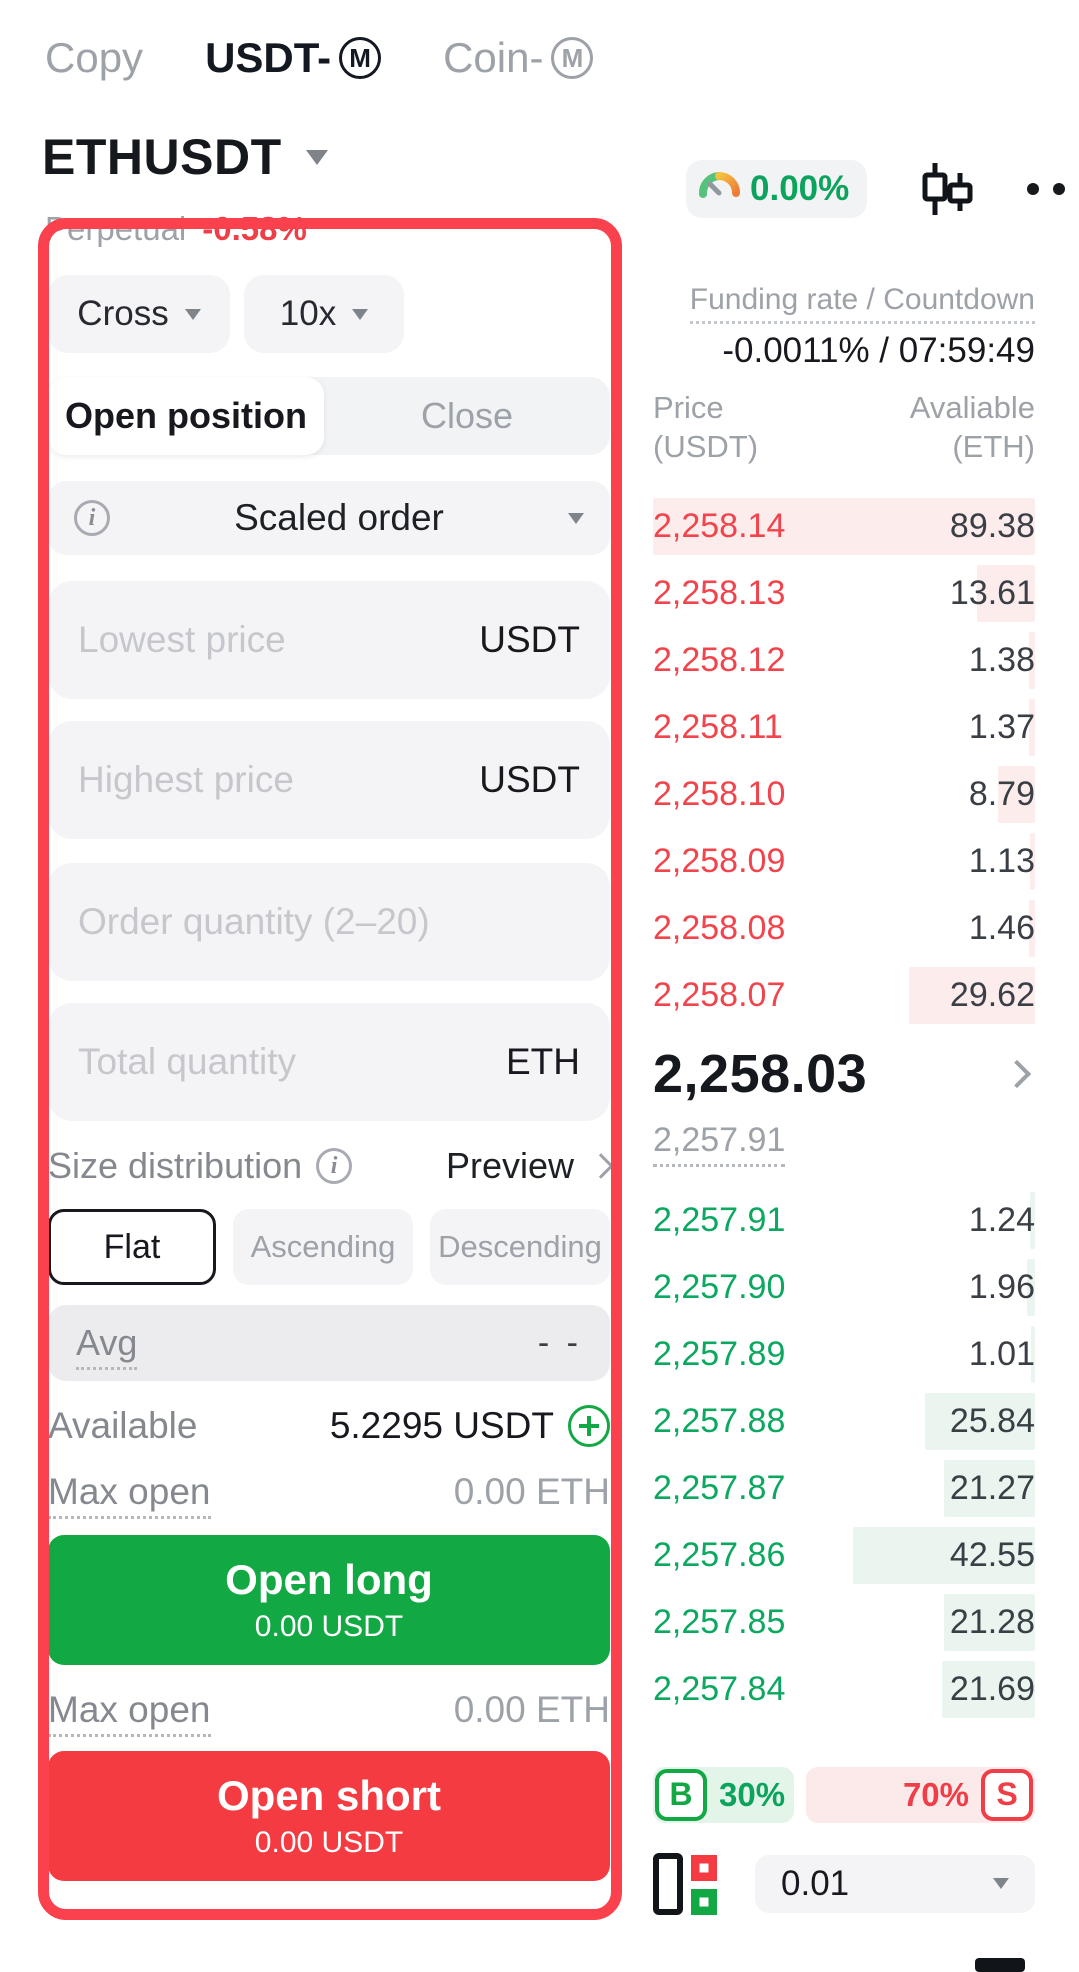  What do you see at coordinates (706, 446) in the screenshot?
I see `price-column-unit: (USDT)` at bounding box center [706, 446].